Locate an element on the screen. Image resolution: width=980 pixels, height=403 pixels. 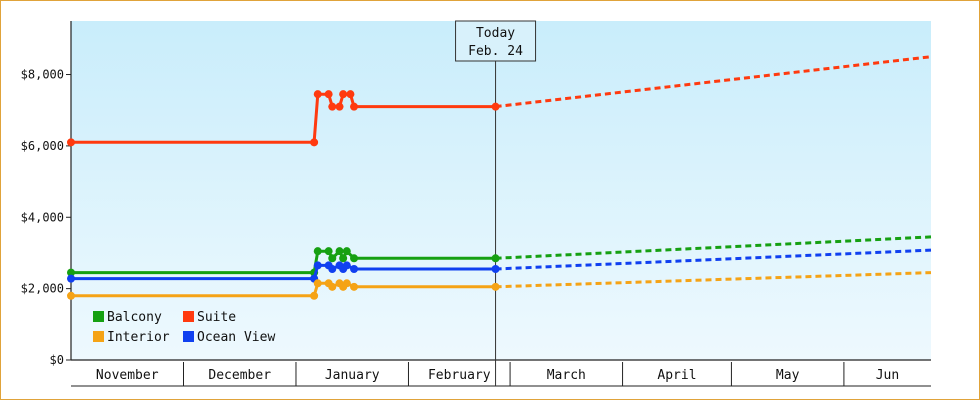
series-forecast-balcony is located at coordinates (713, 247).